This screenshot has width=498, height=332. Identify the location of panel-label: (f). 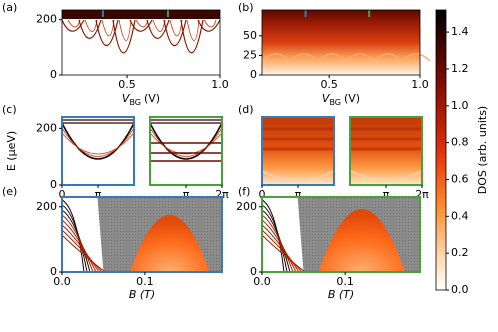
(244, 191).